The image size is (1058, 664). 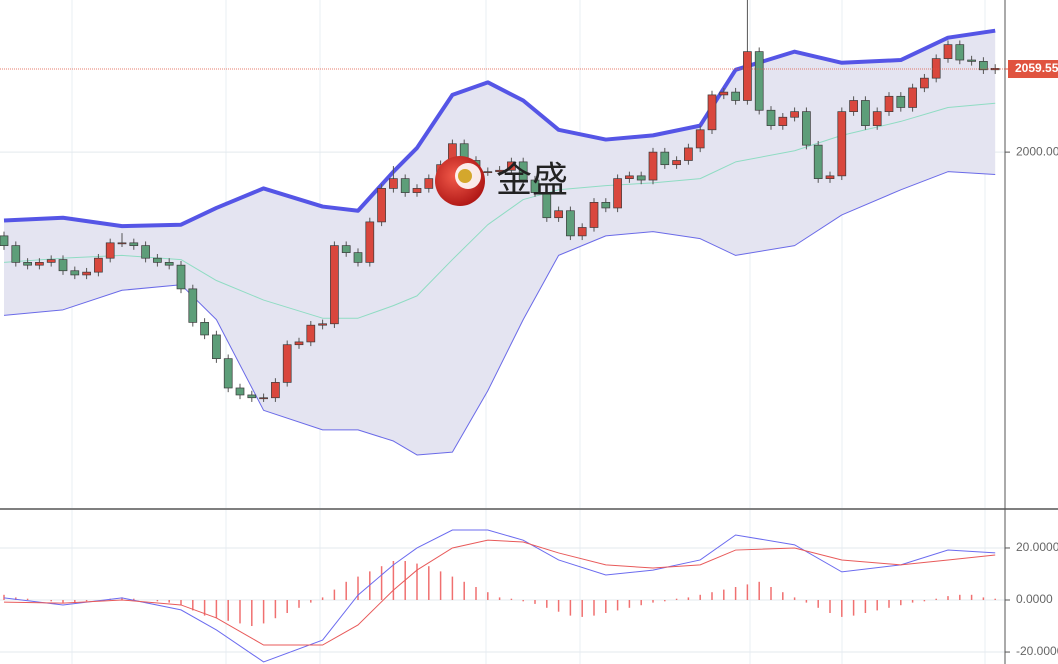 I want to click on y-tick-label: -20.0000, so click(x=1037, y=651).